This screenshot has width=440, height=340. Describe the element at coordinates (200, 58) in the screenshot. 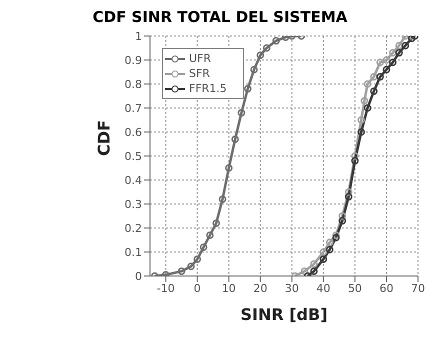

I see `legend-label: UFR` at that location.